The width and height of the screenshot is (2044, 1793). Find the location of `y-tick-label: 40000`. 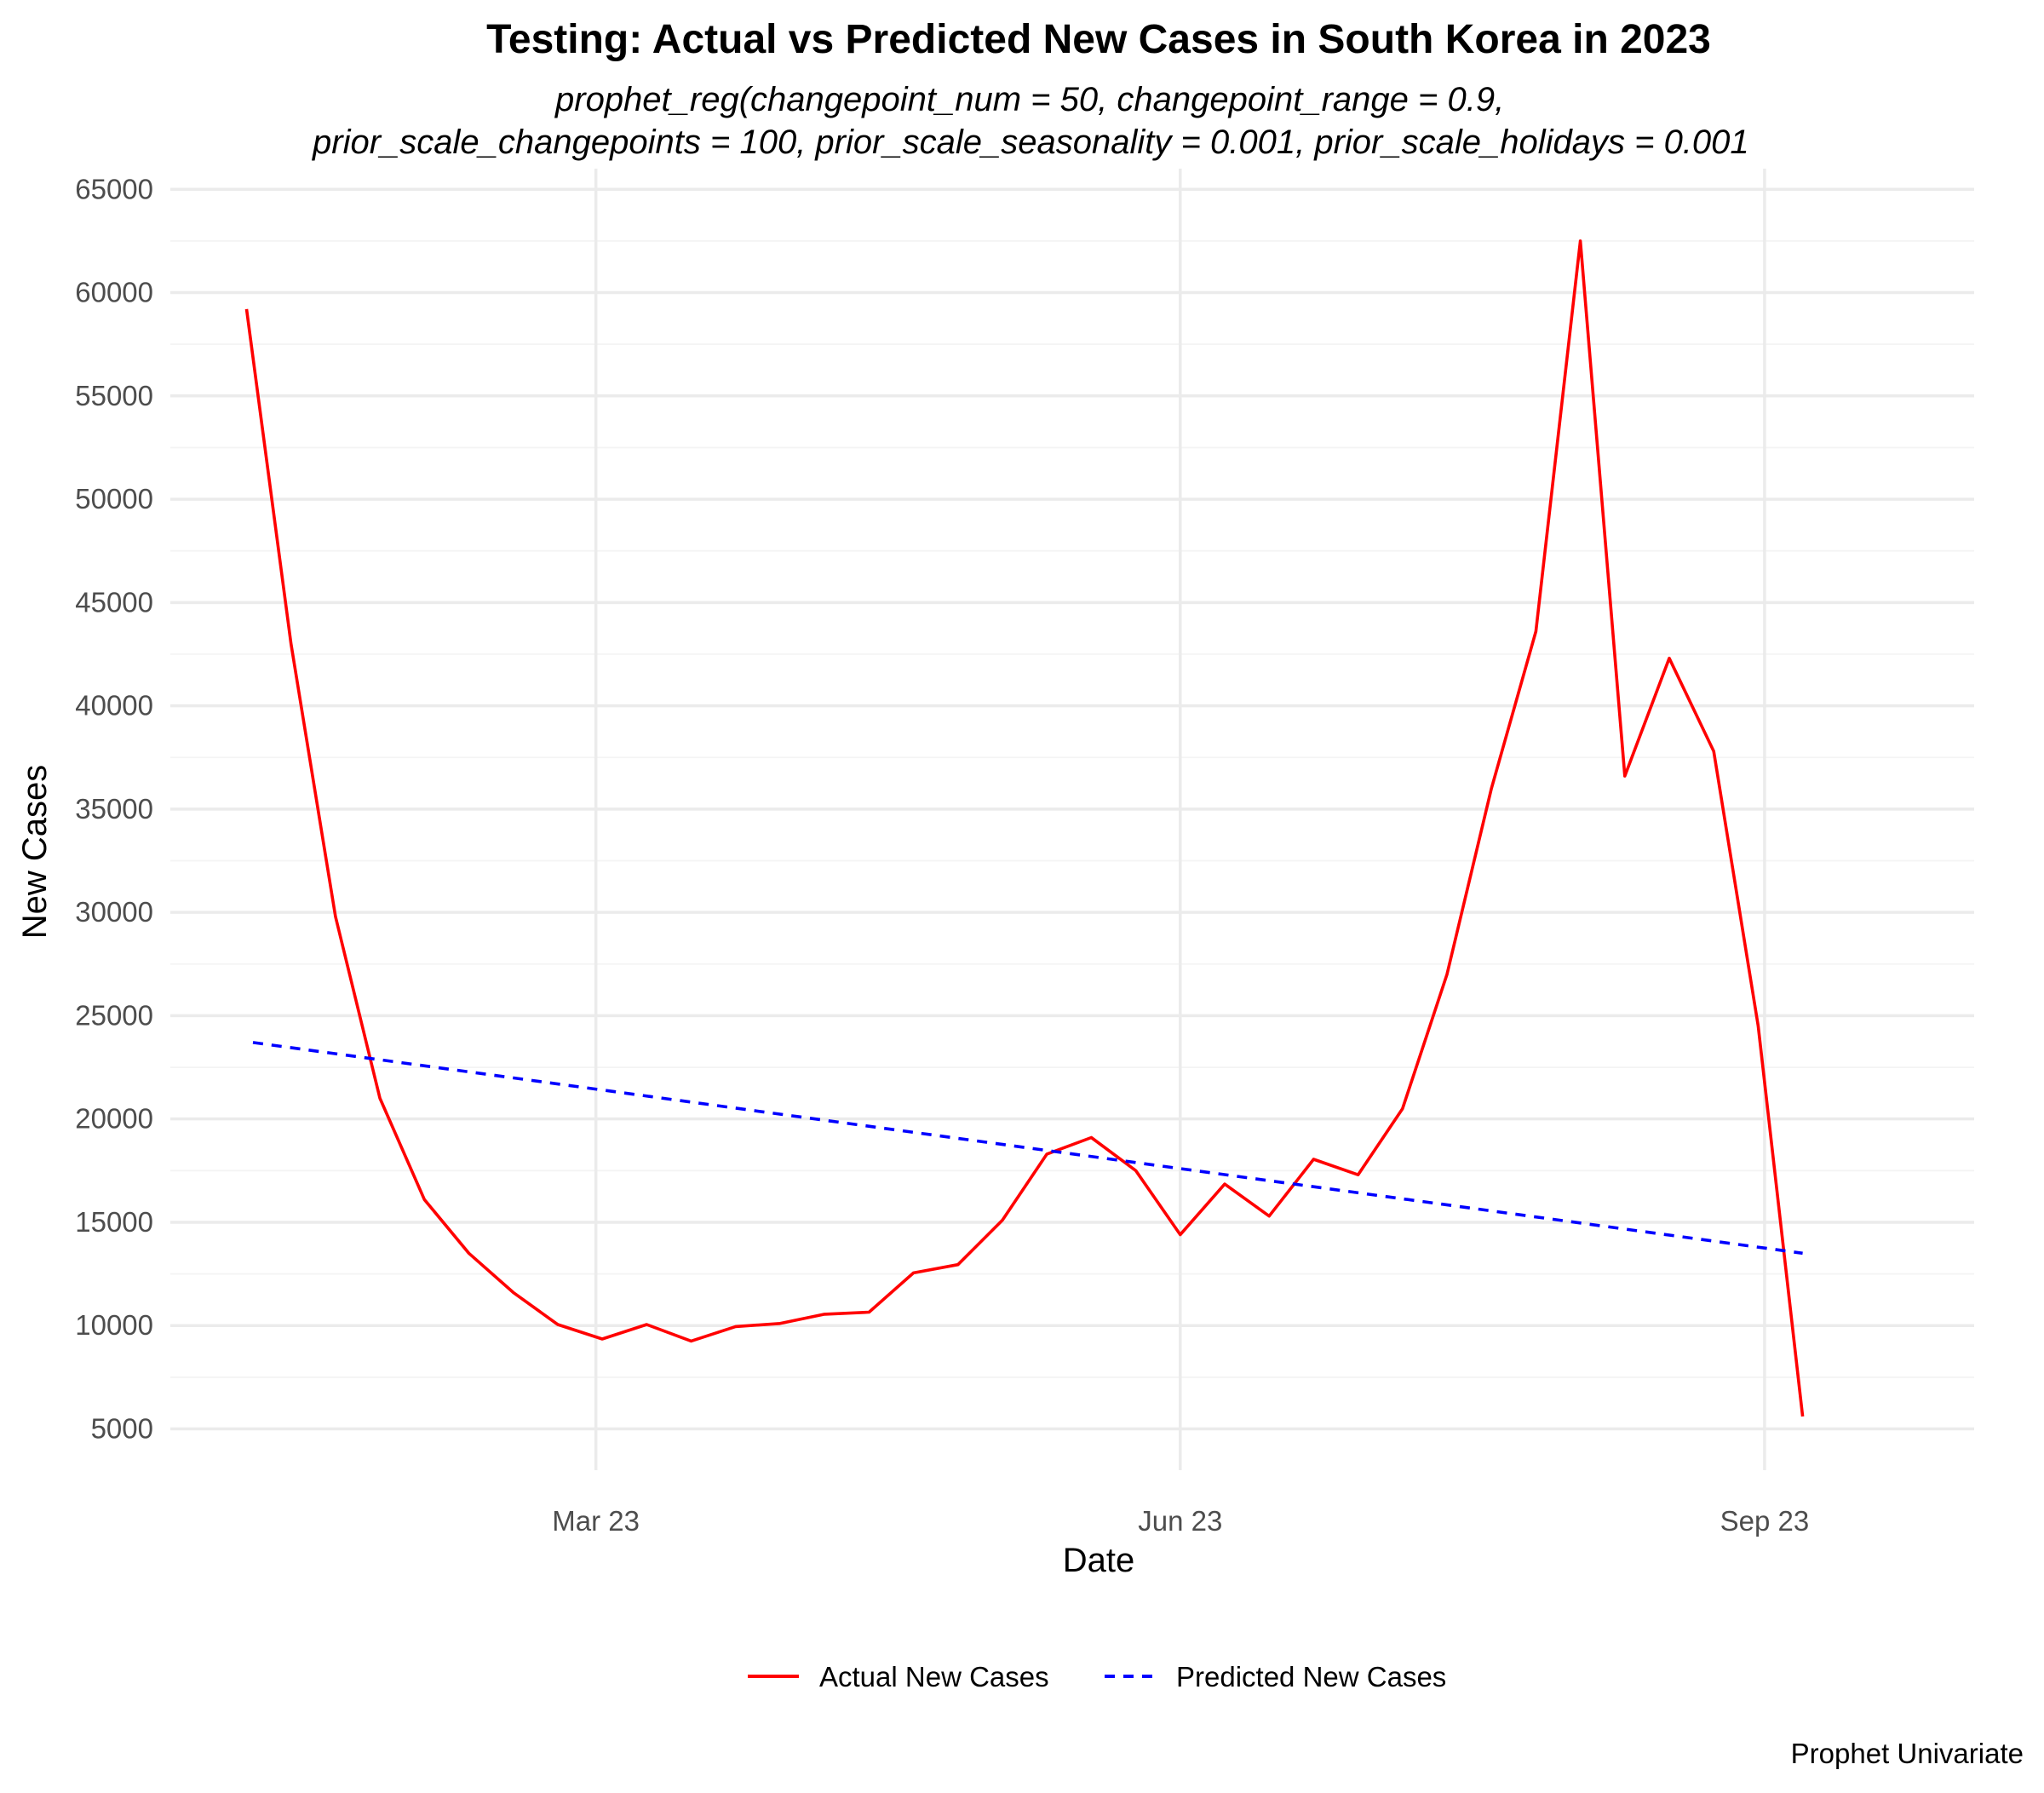

y-tick-label: 40000 is located at coordinates (114, 706).